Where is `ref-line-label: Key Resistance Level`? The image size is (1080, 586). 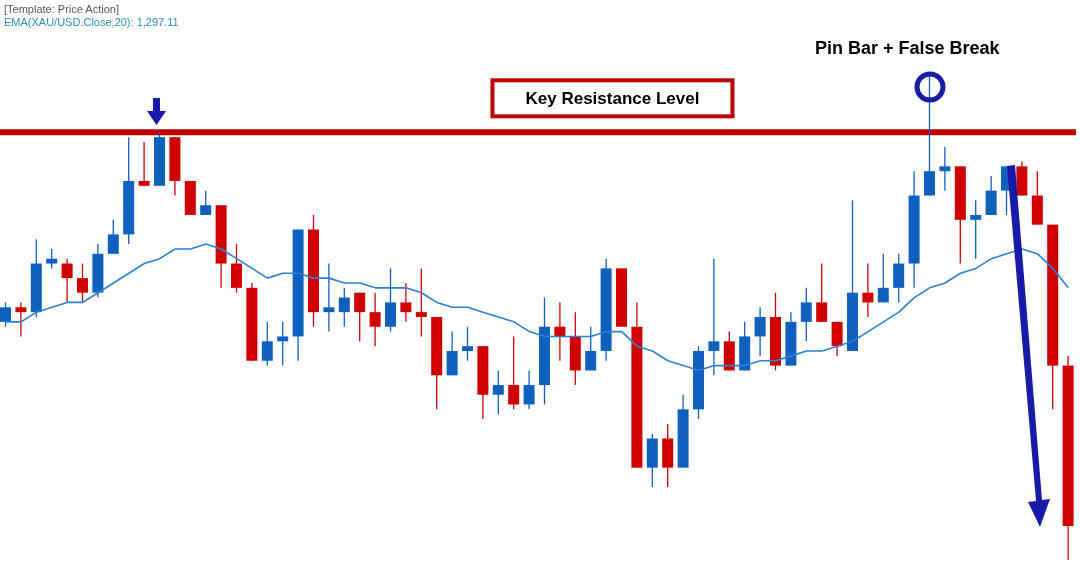 ref-line-label: Key Resistance Level is located at coordinates (612, 99).